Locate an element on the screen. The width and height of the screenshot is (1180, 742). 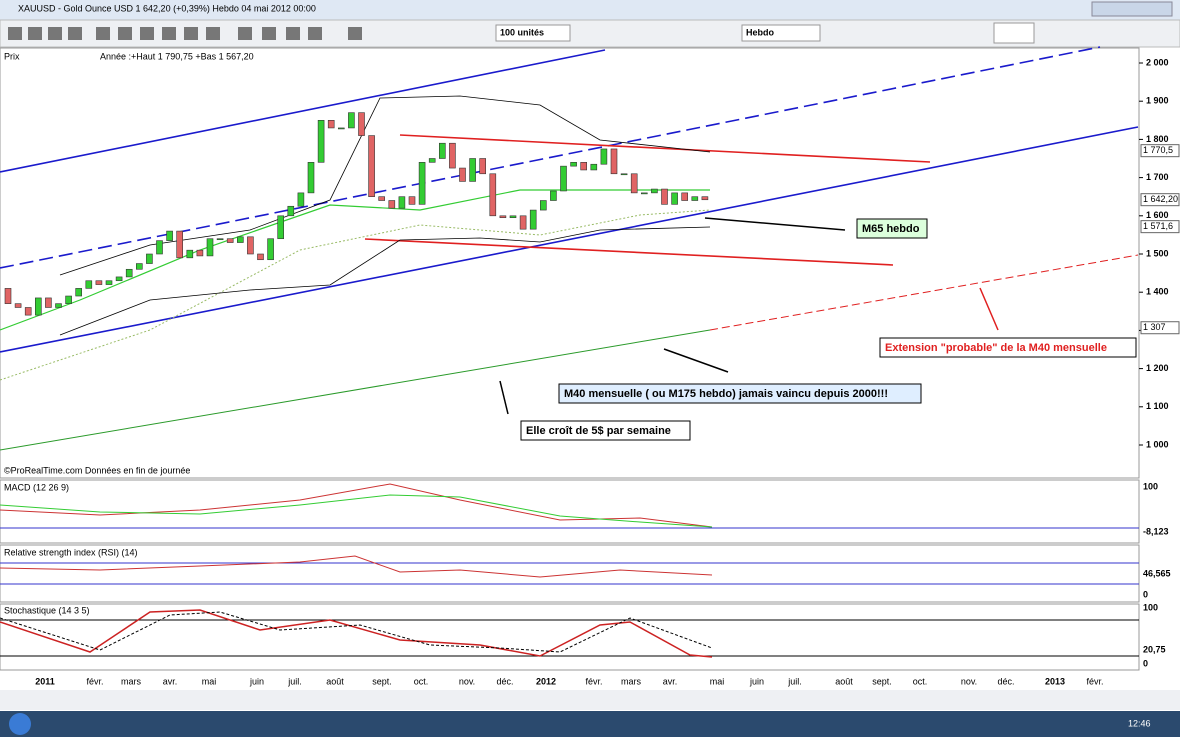
taskbar is located at coordinates (590, 724).